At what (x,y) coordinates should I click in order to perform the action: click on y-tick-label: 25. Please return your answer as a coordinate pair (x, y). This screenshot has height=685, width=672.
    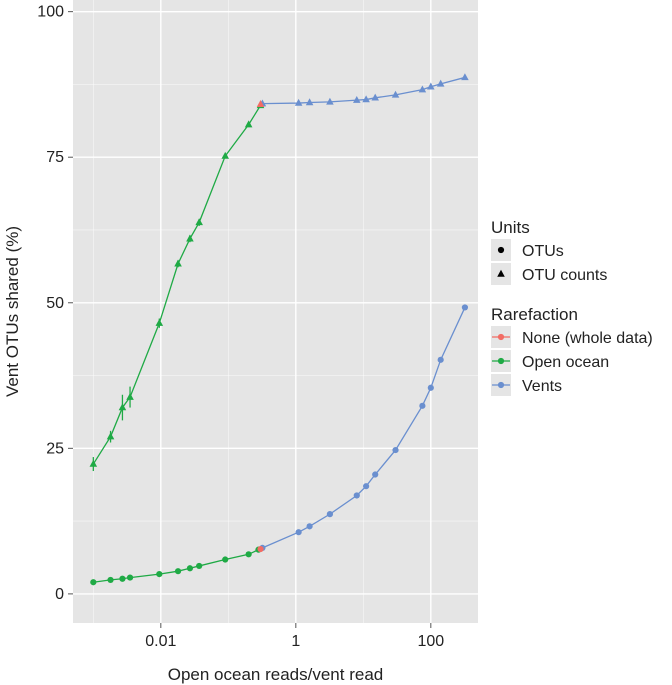
    Looking at the image, I should click on (55, 448).